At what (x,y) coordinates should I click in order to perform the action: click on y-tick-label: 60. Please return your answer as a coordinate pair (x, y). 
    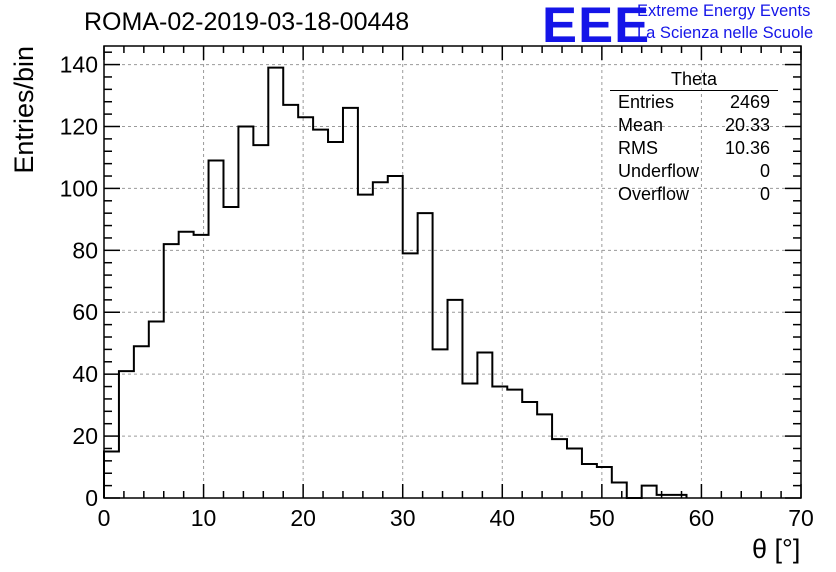
    Looking at the image, I should click on (85, 312).